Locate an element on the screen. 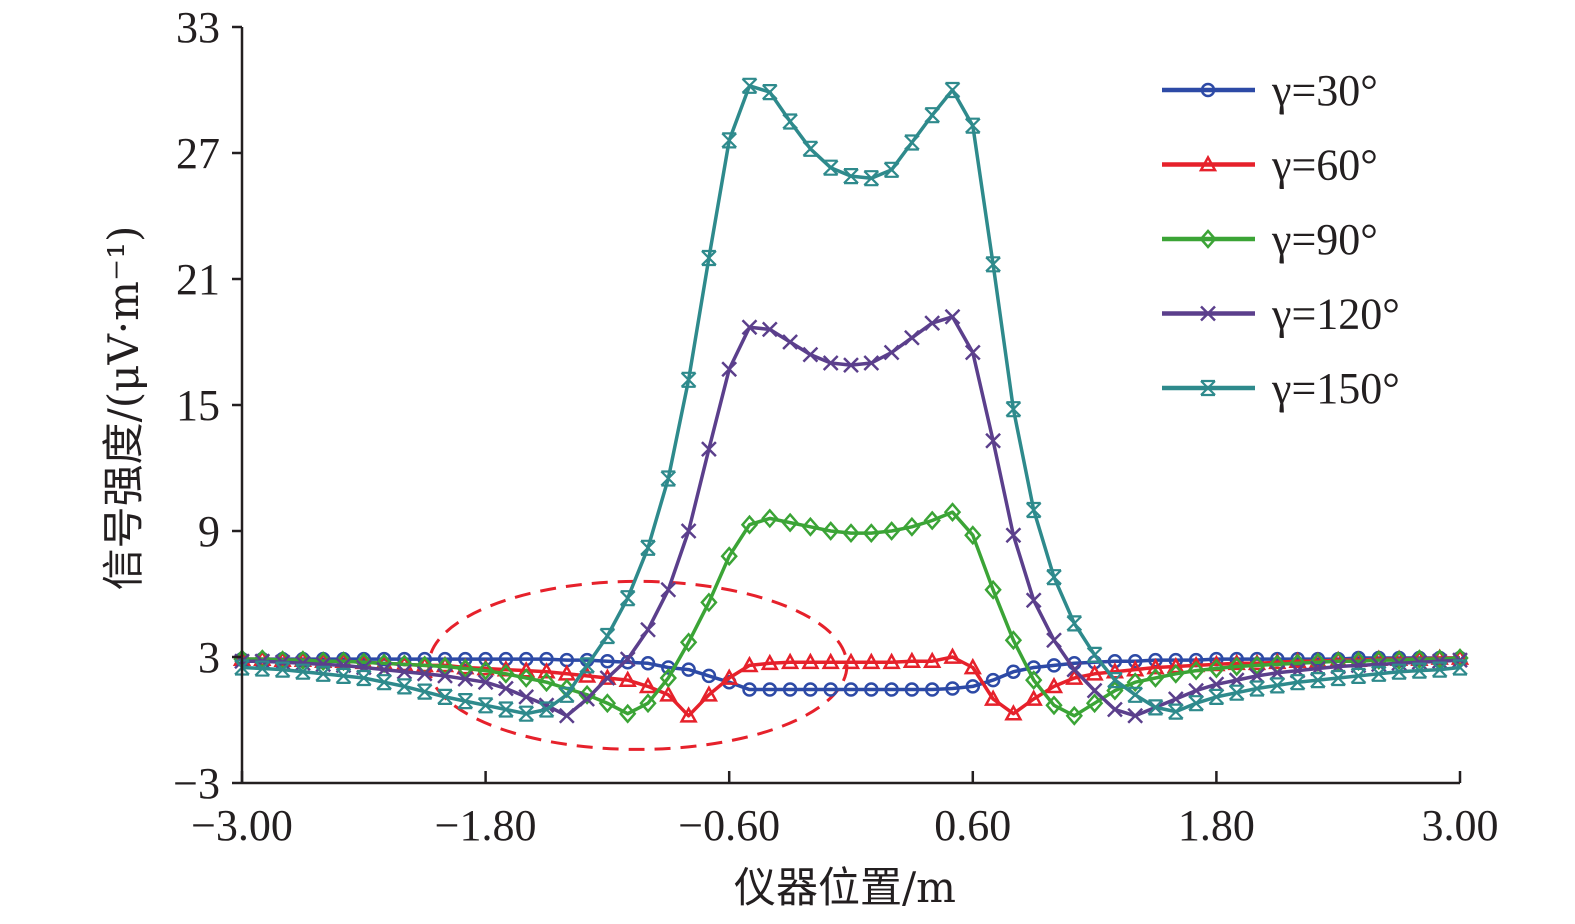 The height and width of the screenshot is (924, 1575). x-tick-label: −1.80 is located at coordinates (486, 825).